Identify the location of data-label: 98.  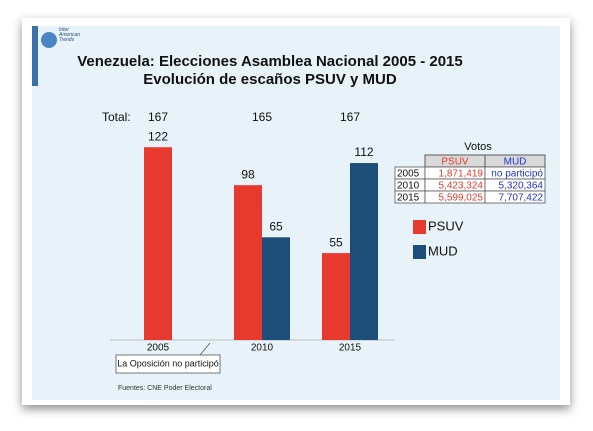
(248, 174).